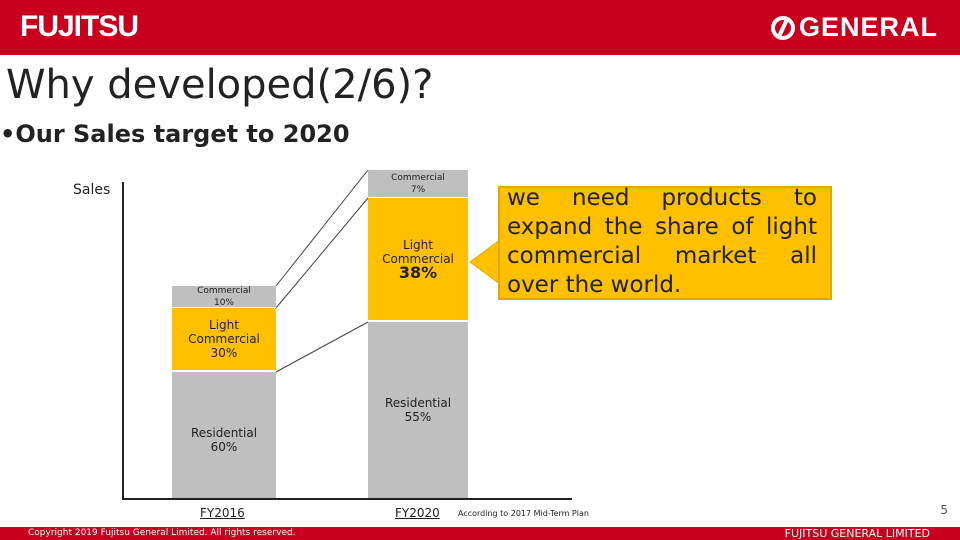 This screenshot has height=540, width=960. I want to click on label-res-2020: Residential, so click(418, 403).